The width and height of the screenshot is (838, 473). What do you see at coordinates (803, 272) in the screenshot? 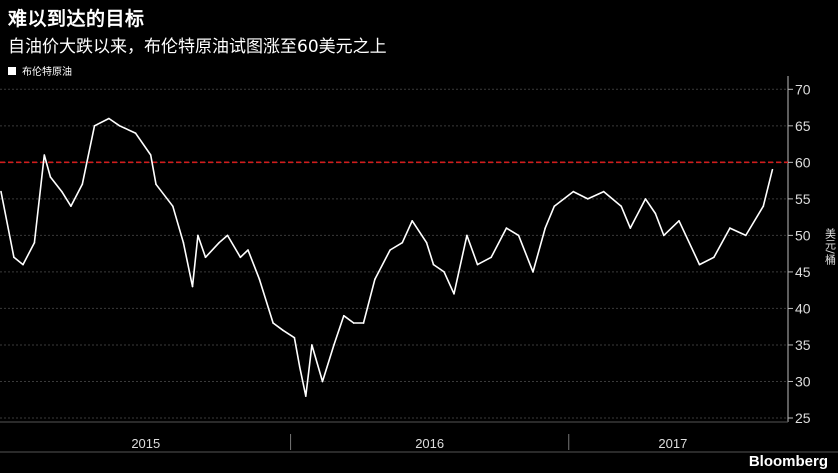
I see `y-tick-label: 45` at bounding box center [803, 272].